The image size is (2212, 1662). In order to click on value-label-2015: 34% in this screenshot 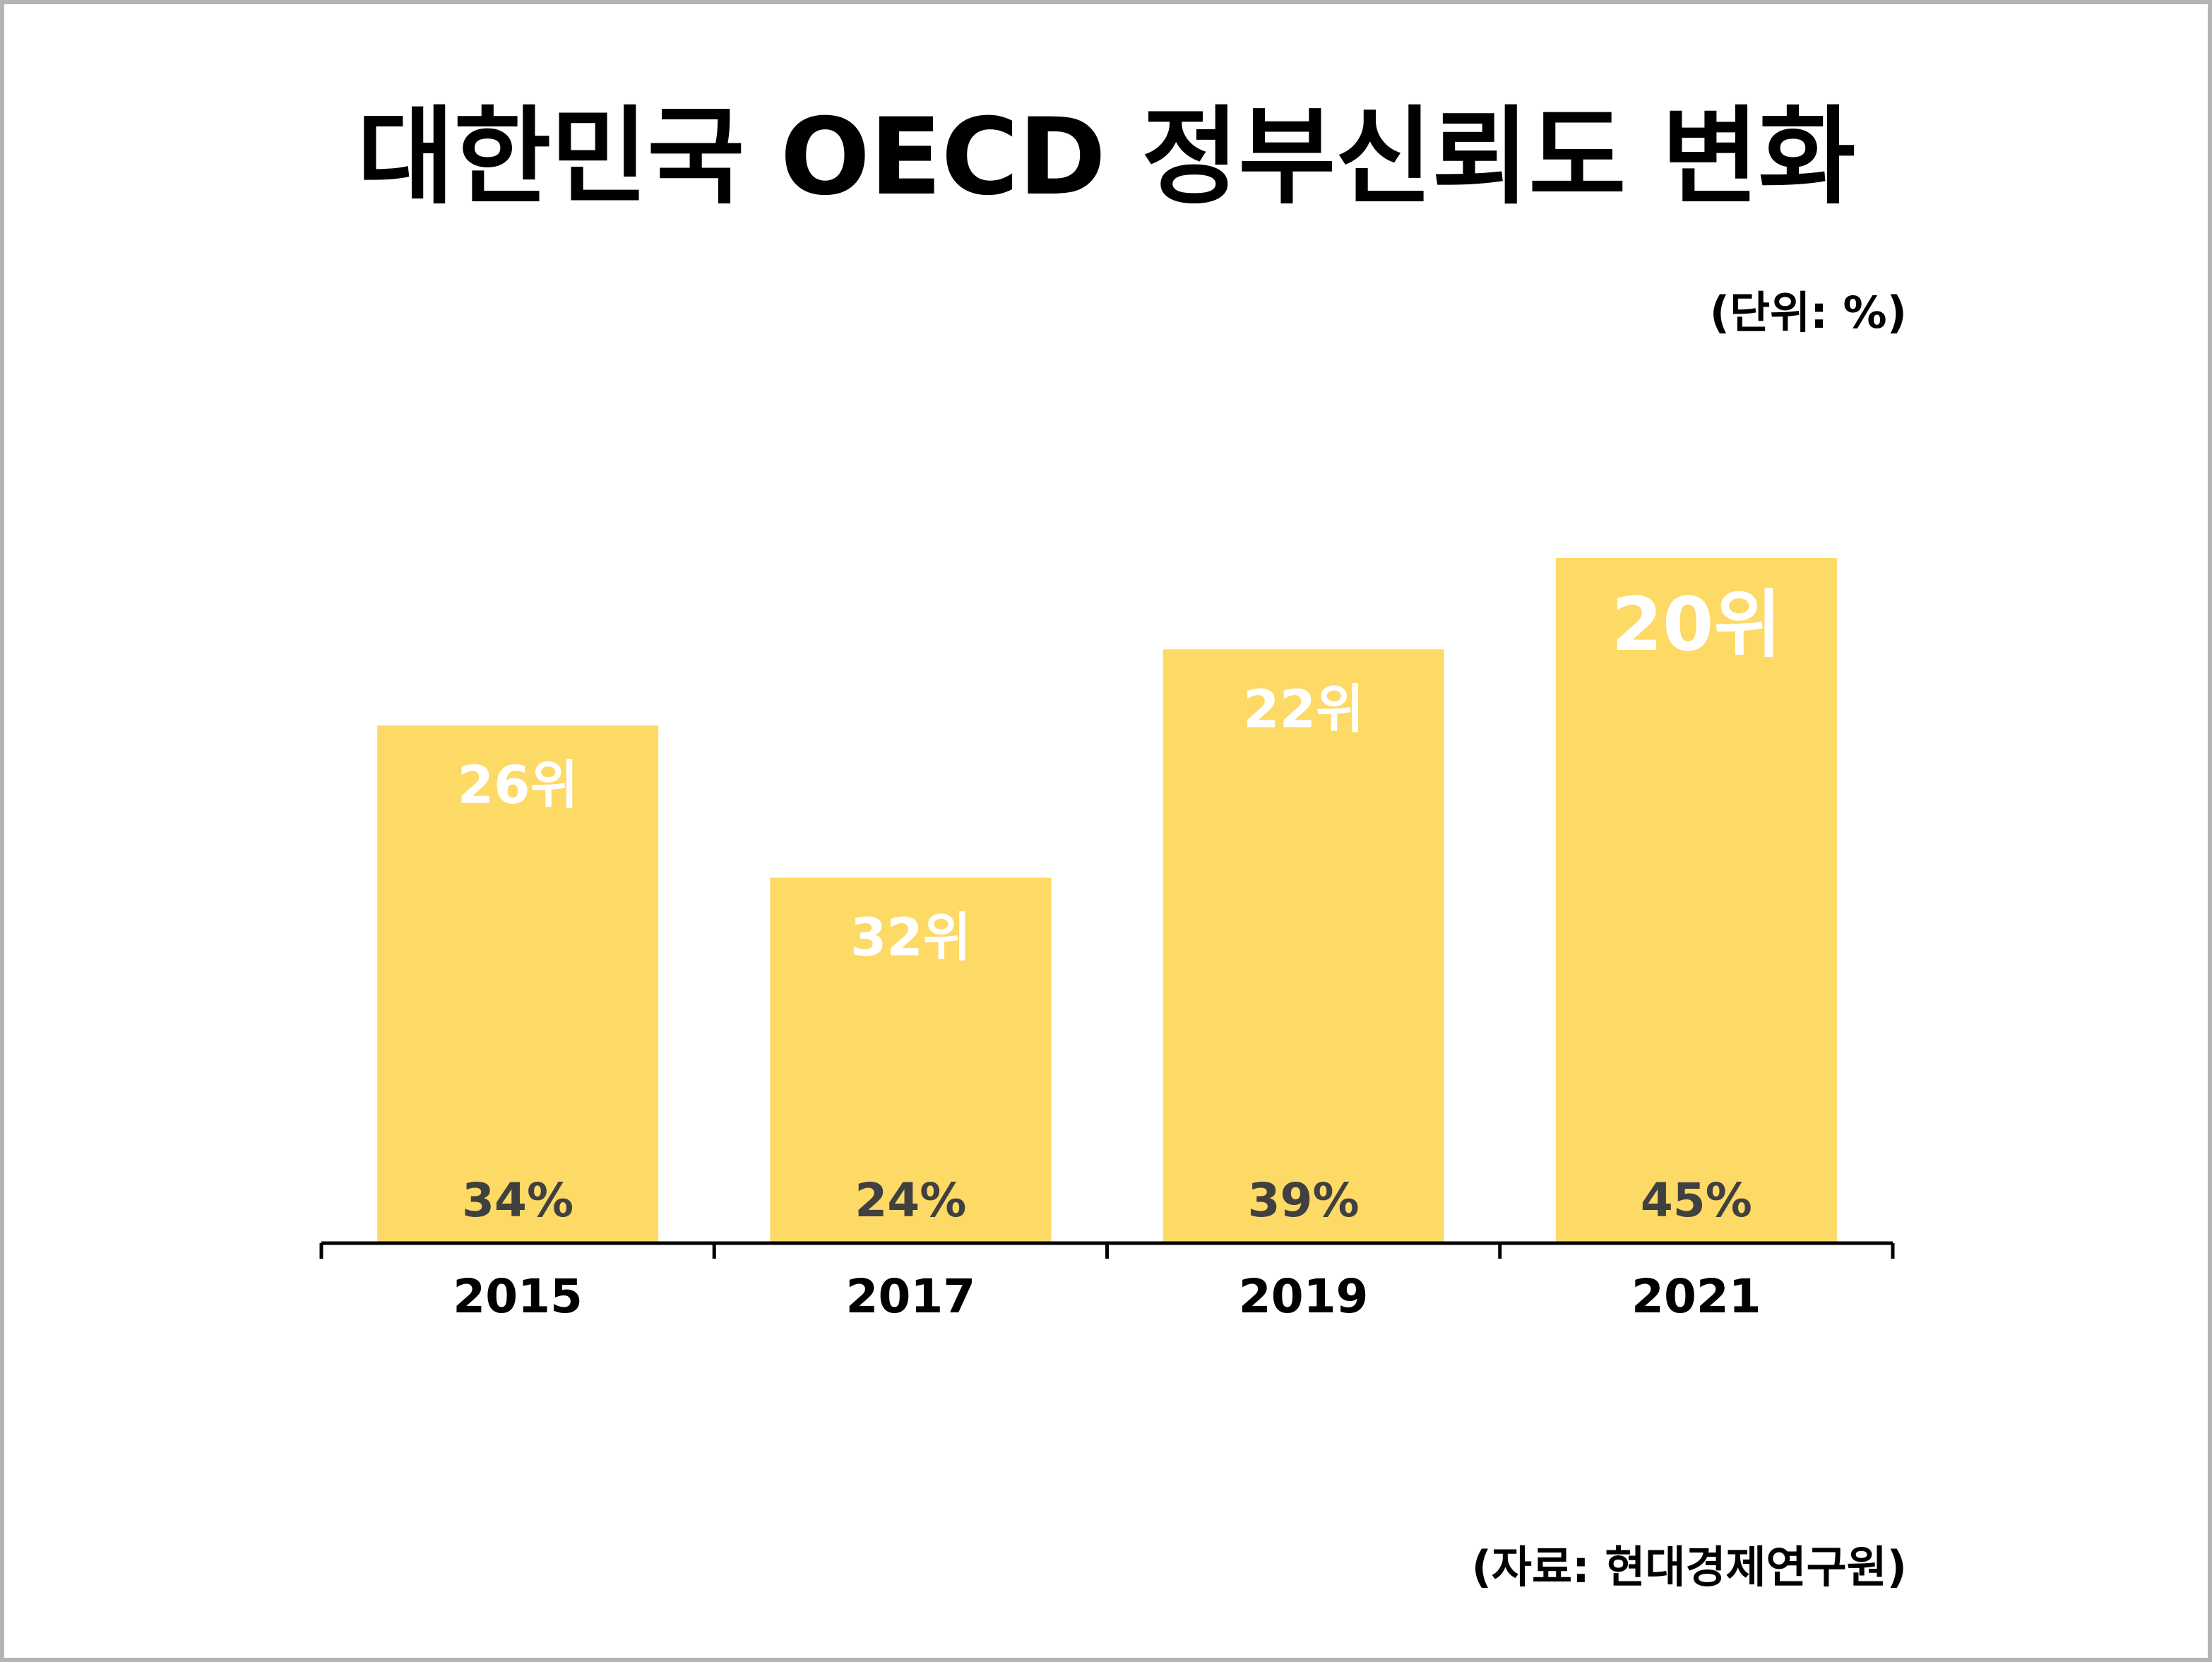, I will do `click(517, 1200)`.